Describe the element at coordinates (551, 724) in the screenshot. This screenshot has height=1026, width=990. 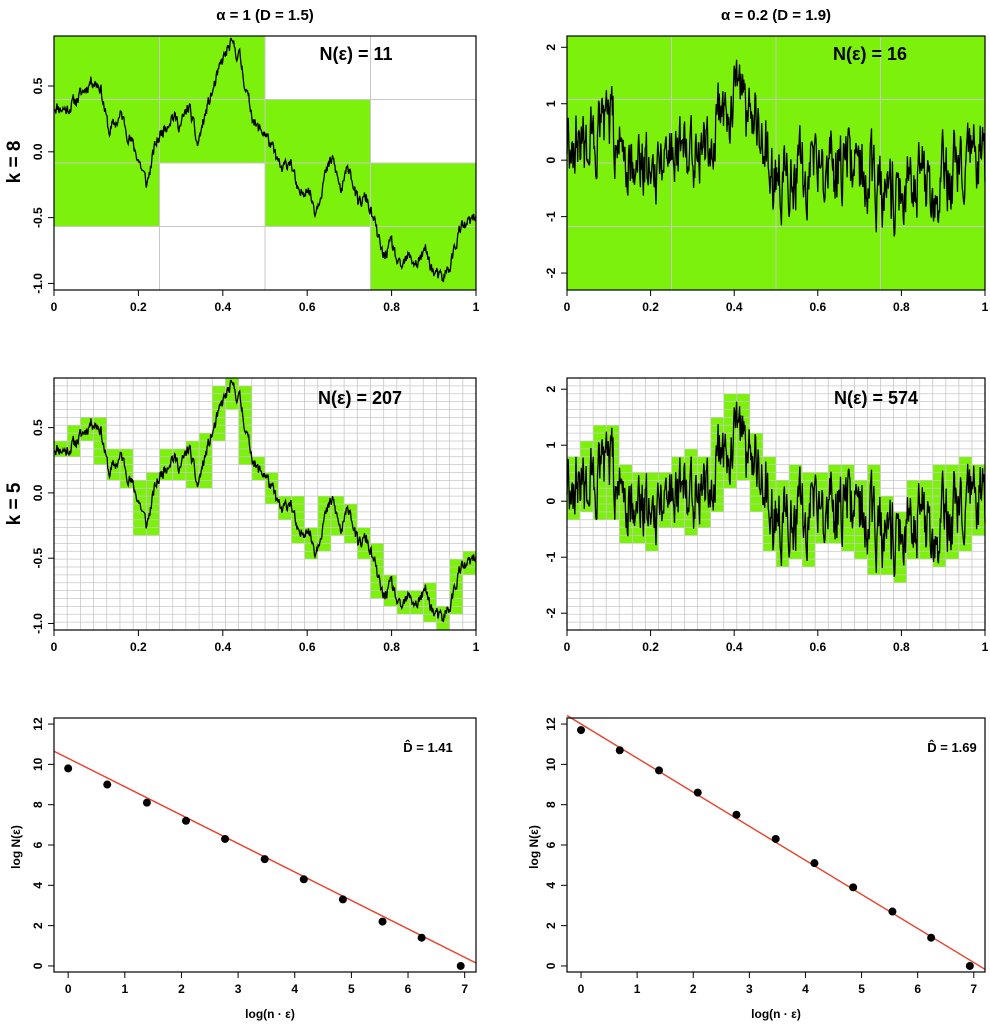
I see `y-tick-label: 12` at that location.